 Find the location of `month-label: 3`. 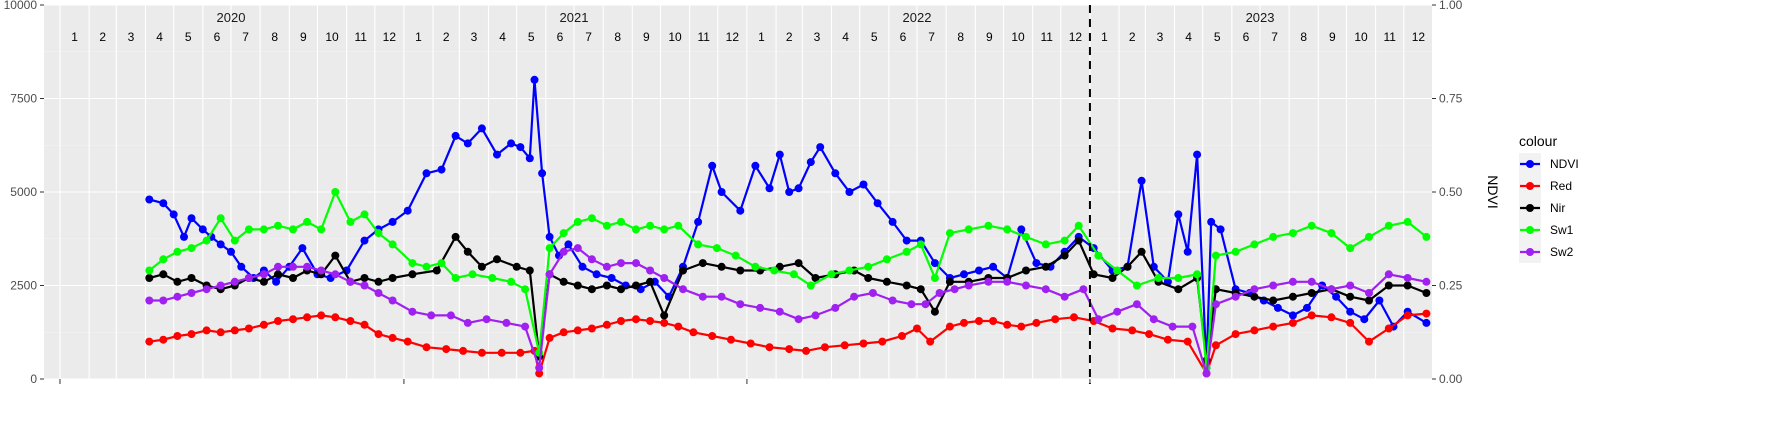

month-label: 3 is located at coordinates (817, 37).